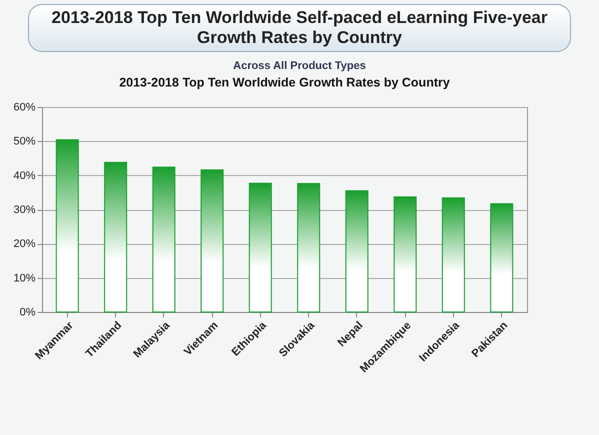 The width and height of the screenshot is (599, 435). What do you see at coordinates (284, 83) in the screenshot?
I see `text: 2013-2018 Top Ten Worldwide Growth Rates by Country` at bounding box center [284, 83].